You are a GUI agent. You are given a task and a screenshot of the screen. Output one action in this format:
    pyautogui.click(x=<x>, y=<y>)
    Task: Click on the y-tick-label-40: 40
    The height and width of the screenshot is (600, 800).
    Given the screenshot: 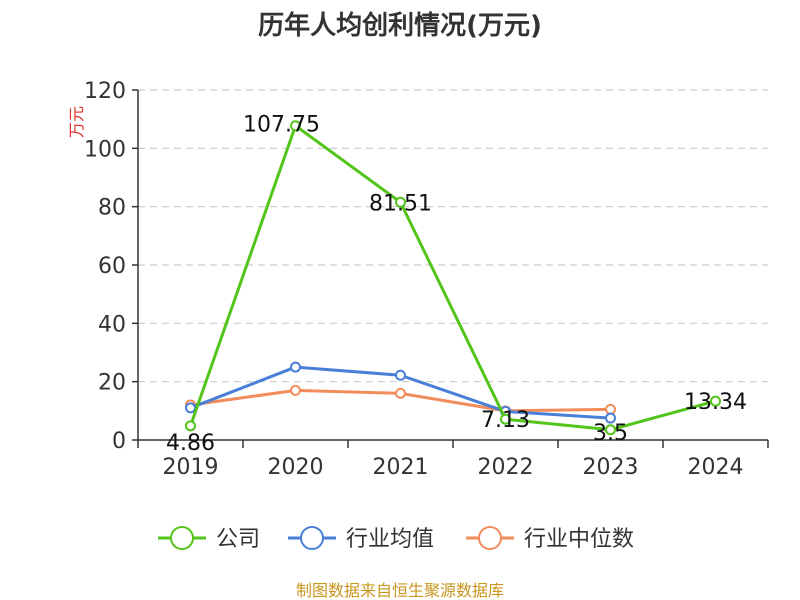 What is the action you would take?
    pyautogui.click(x=112, y=324)
    